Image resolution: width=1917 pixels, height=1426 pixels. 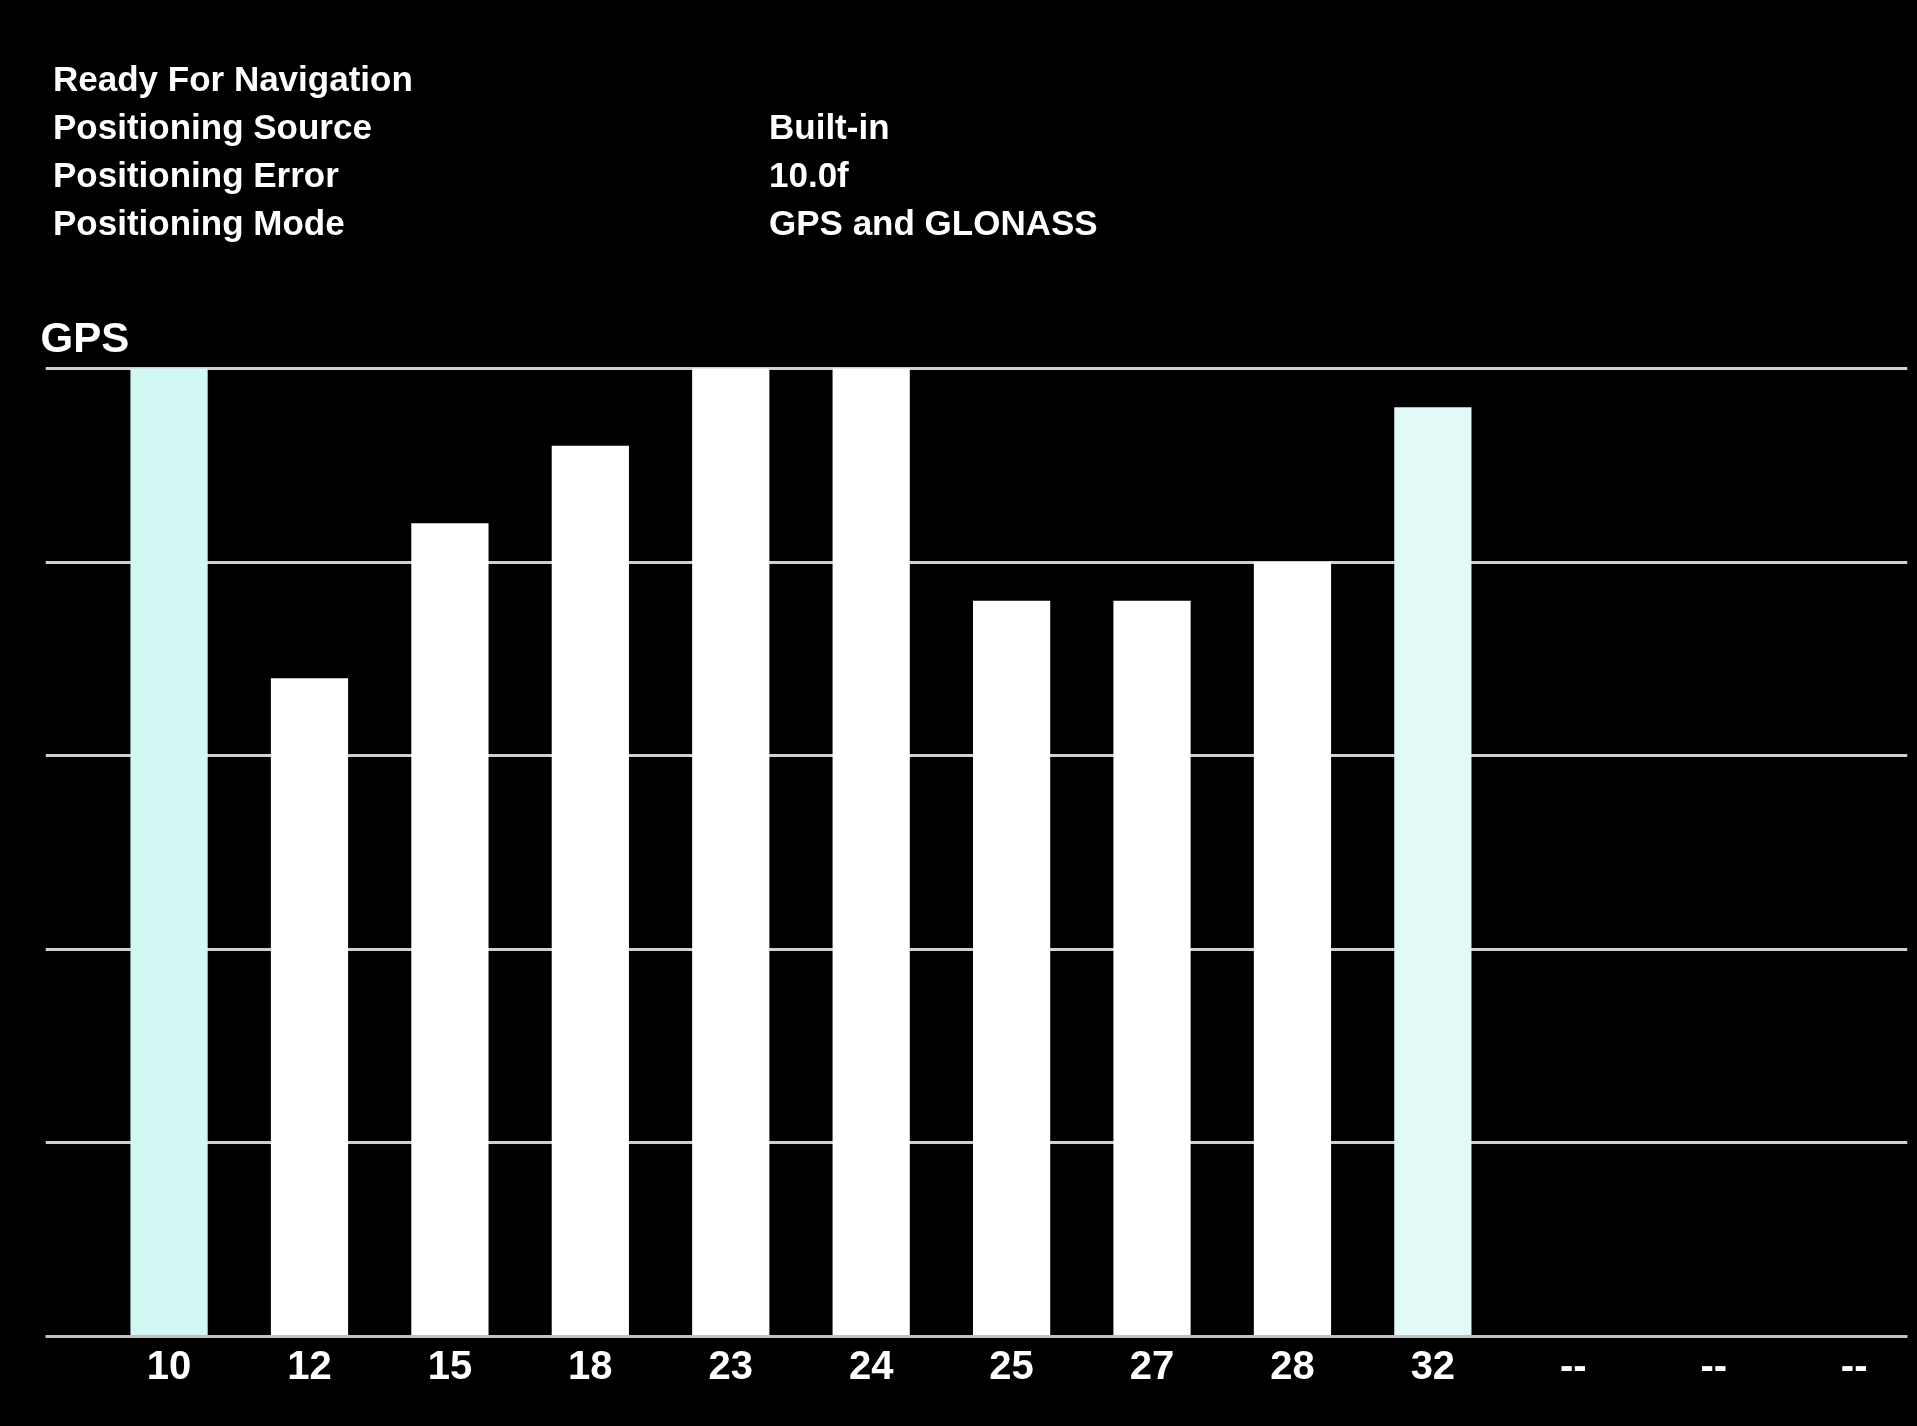 I want to click on text: Built-in, so click(x=829, y=127).